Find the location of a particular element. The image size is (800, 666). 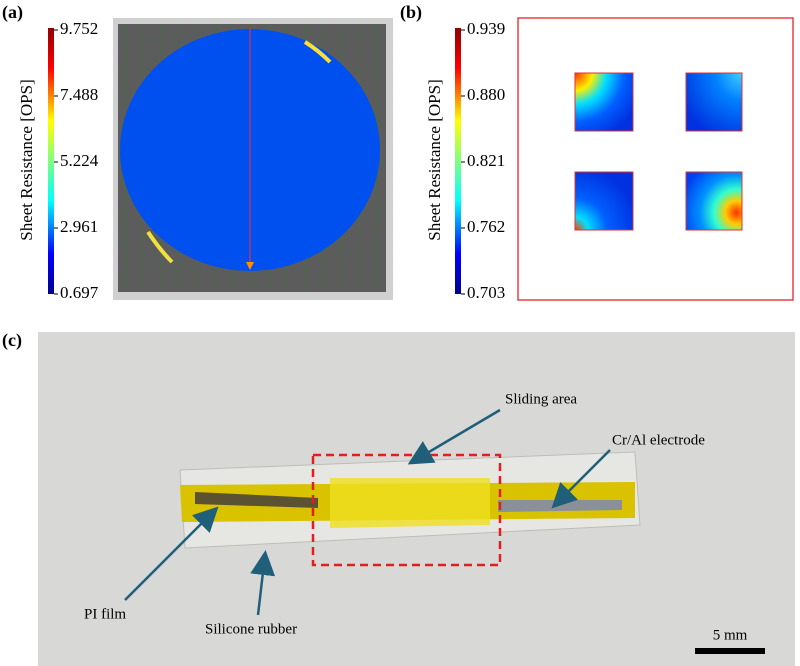

sliding-area-box is located at coordinates (406, 510).